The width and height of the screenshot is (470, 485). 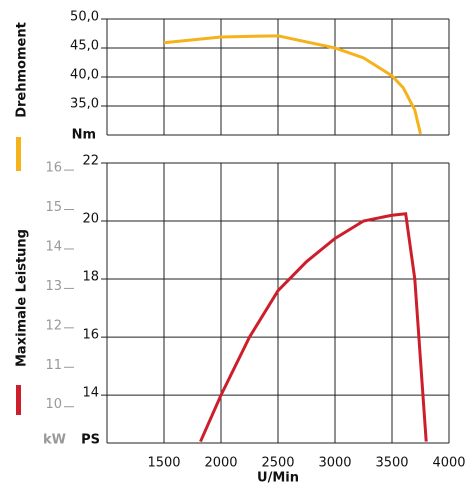 I want to click on y-axis-label: Nm, so click(x=84, y=135).